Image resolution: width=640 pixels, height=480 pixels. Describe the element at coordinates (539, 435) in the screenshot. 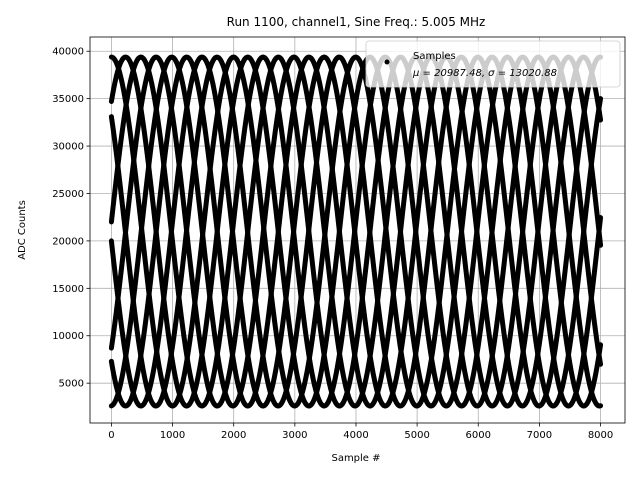

I see `x-tick-label: 7000` at that location.